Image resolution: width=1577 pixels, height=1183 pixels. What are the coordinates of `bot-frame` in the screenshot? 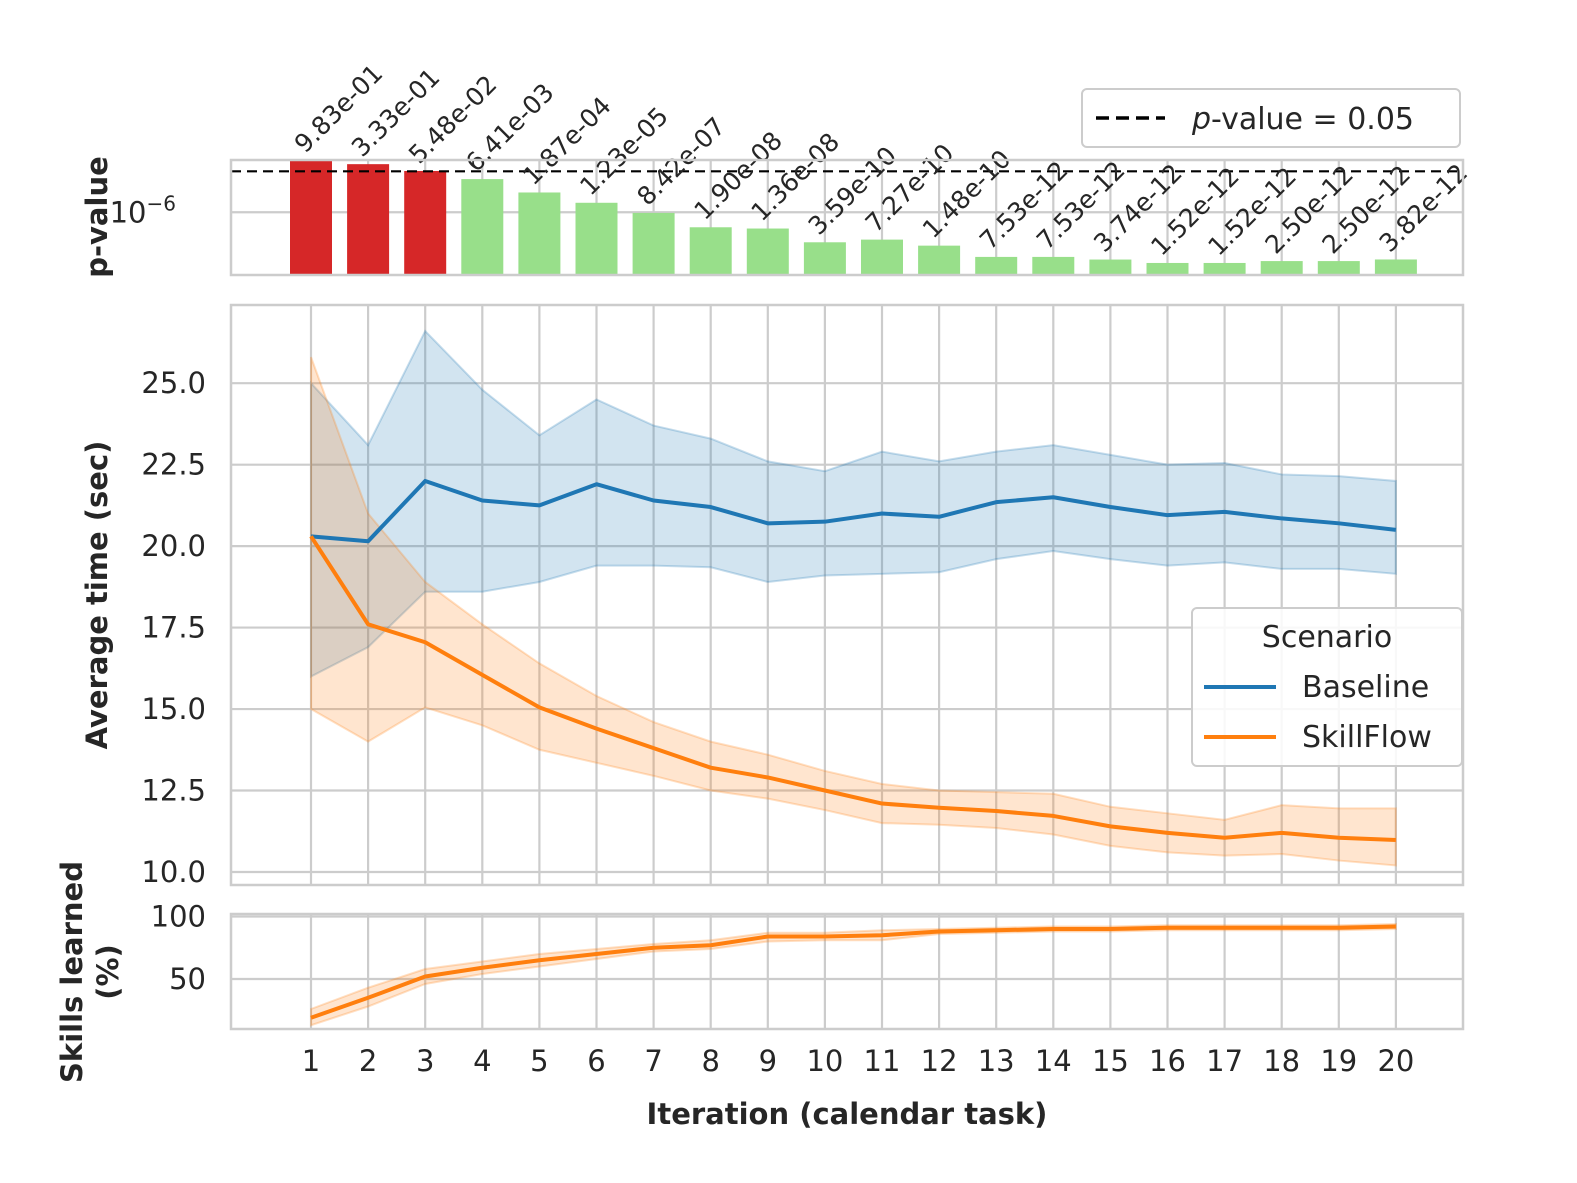 It's located at (847, 971).